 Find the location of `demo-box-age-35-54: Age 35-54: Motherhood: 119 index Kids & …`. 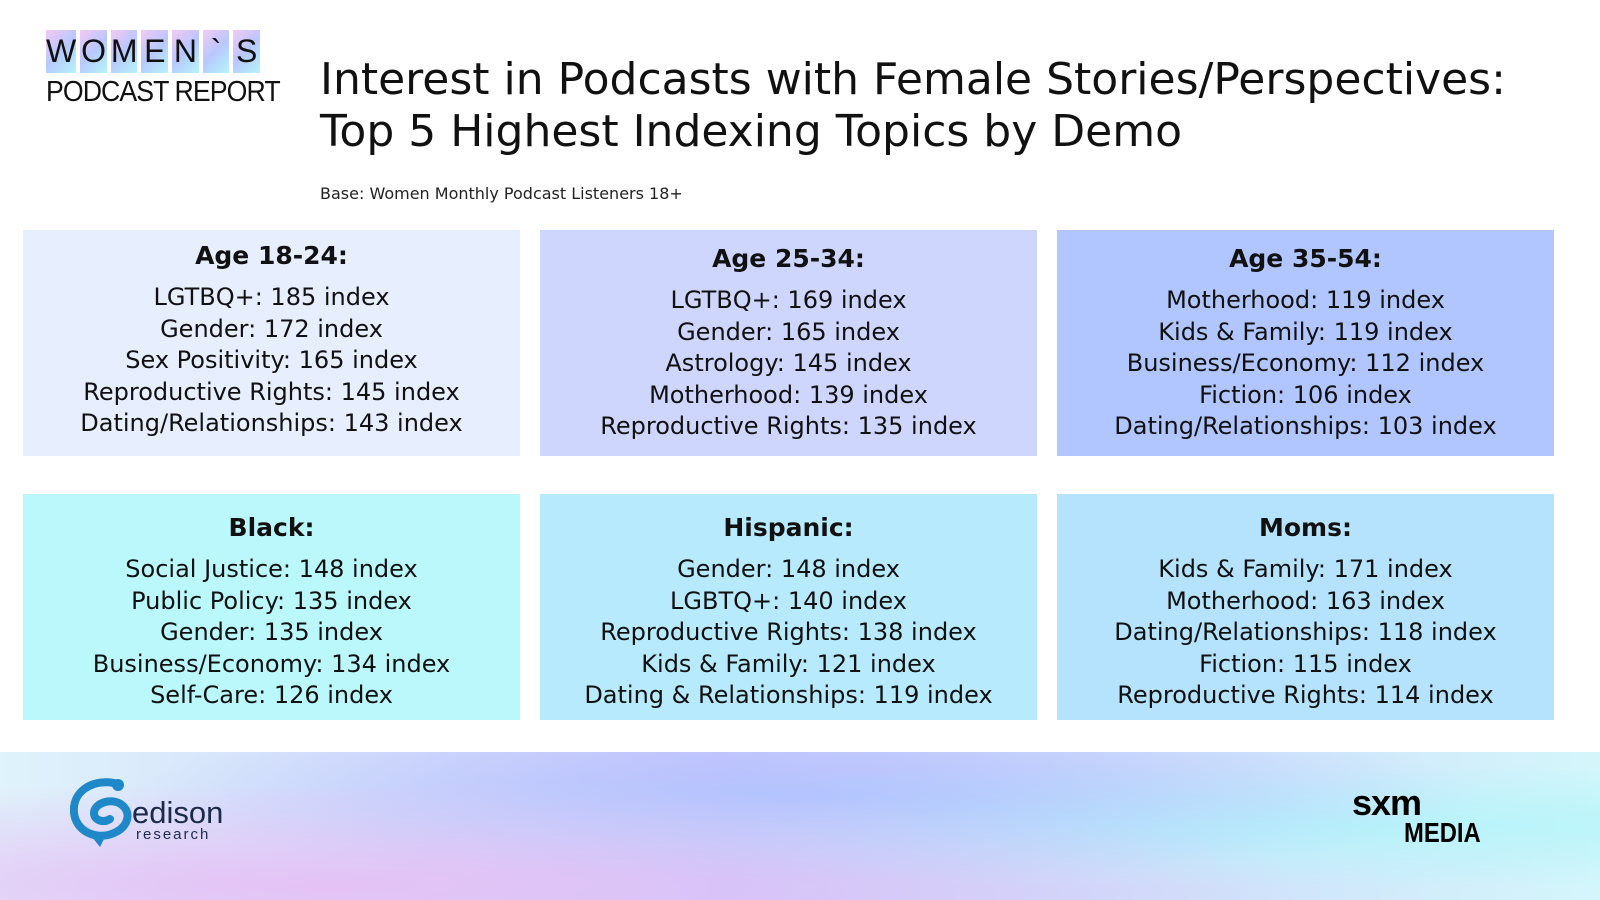

demo-box-age-35-54: Age 35-54: Motherhood: 119 index Kids & … is located at coordinates (1305, 343).